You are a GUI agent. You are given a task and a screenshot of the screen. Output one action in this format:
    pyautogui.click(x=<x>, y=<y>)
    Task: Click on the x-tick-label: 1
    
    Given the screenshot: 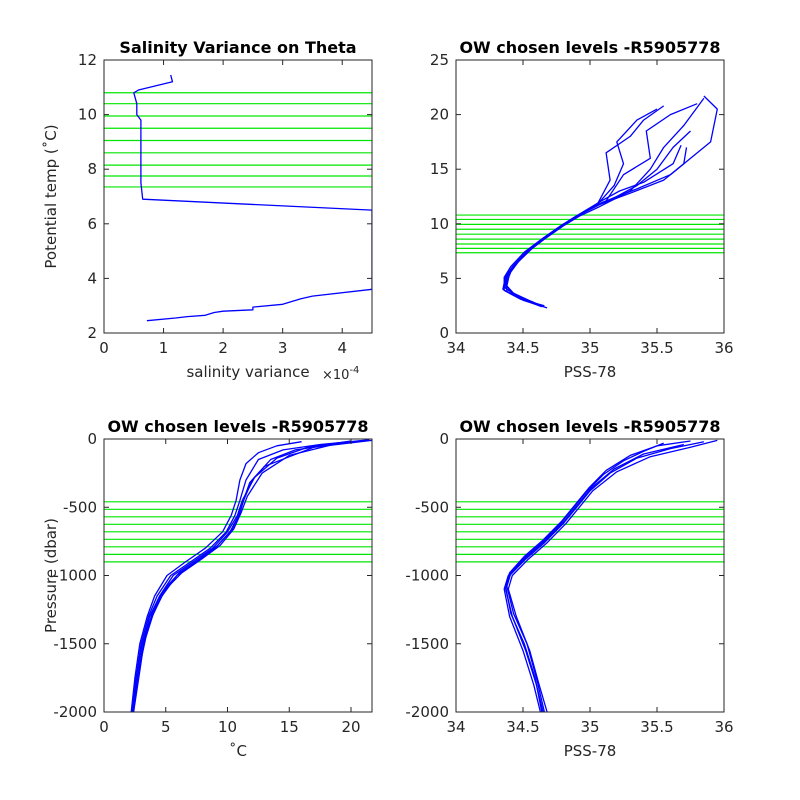 What is the action you would take?
    pyautogui.click(x=164, y=348)
    